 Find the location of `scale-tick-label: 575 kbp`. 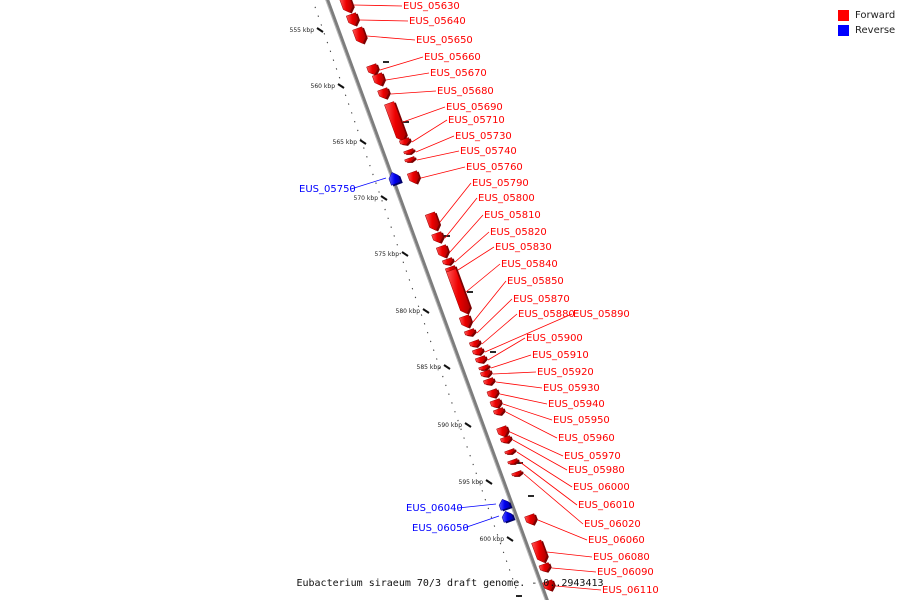

scale-tick-label: 575 kbp is located at coordinates (387, 254).